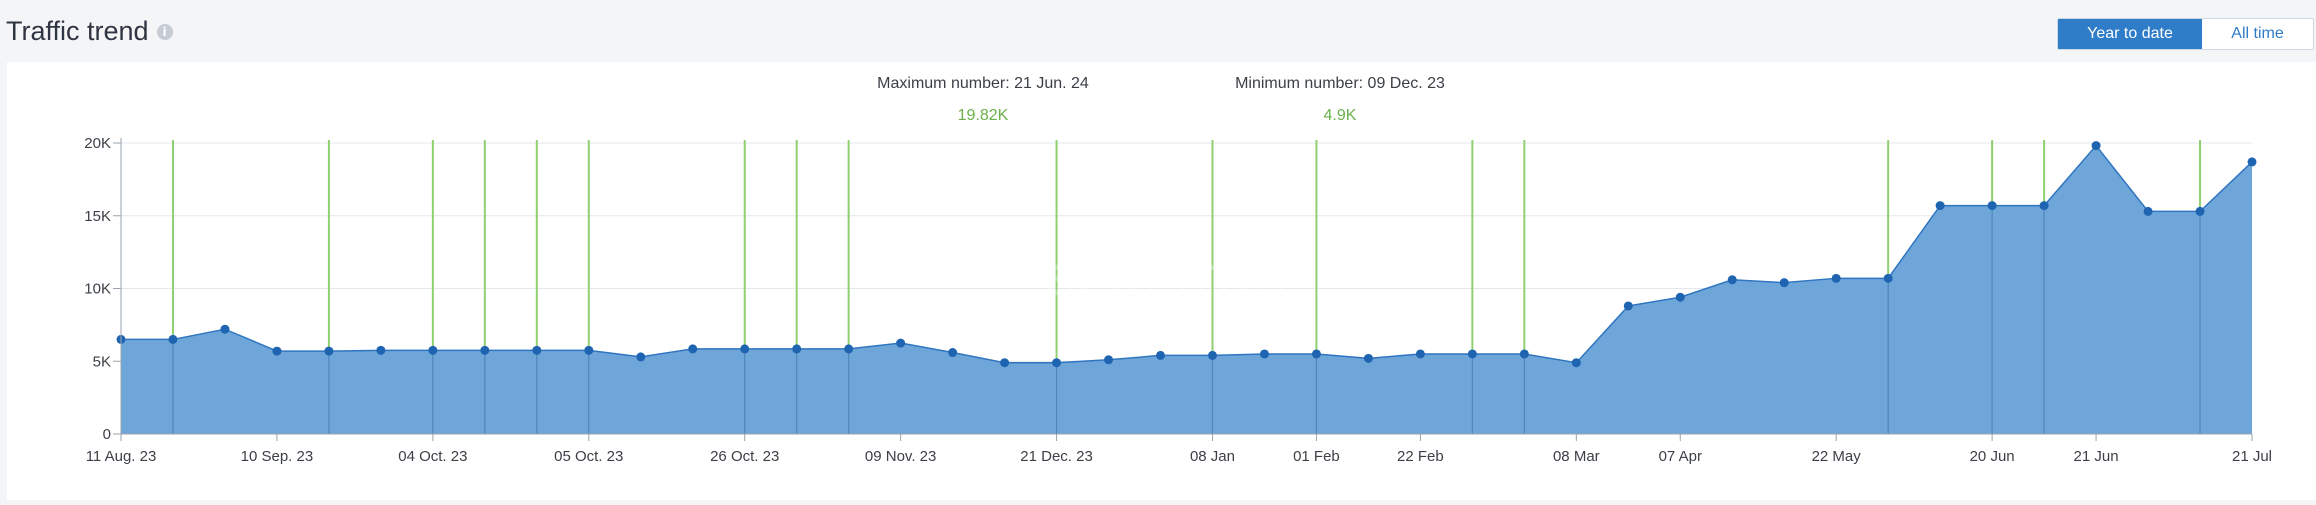  Describe the element at coordinates (1340, 83) in the screenshot. I see `min-label: Minimum number: 09 Dec. 23` at that location.